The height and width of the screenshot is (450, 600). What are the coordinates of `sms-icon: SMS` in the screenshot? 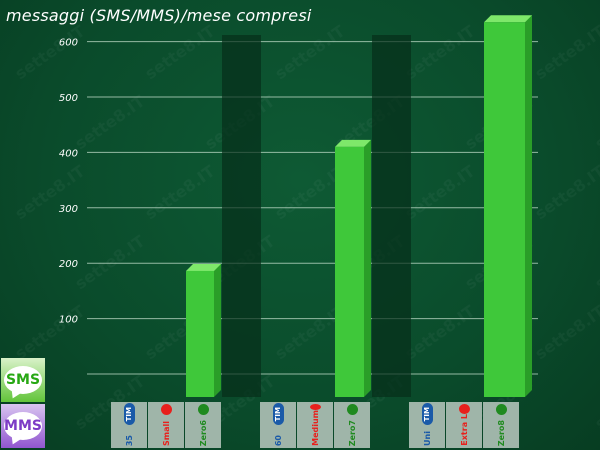 It's located at (23, 380).